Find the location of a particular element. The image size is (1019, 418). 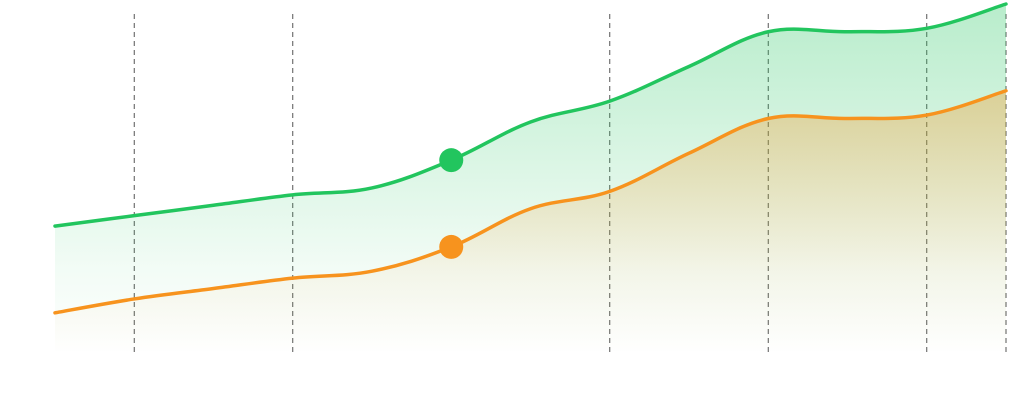

marker-lower is located at coordinates (451, 246).